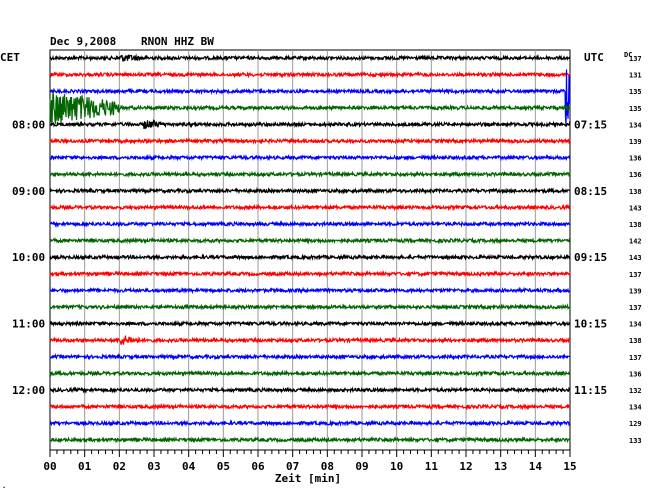  I want to click on left-time-label: 12:00, so click(28, 390).